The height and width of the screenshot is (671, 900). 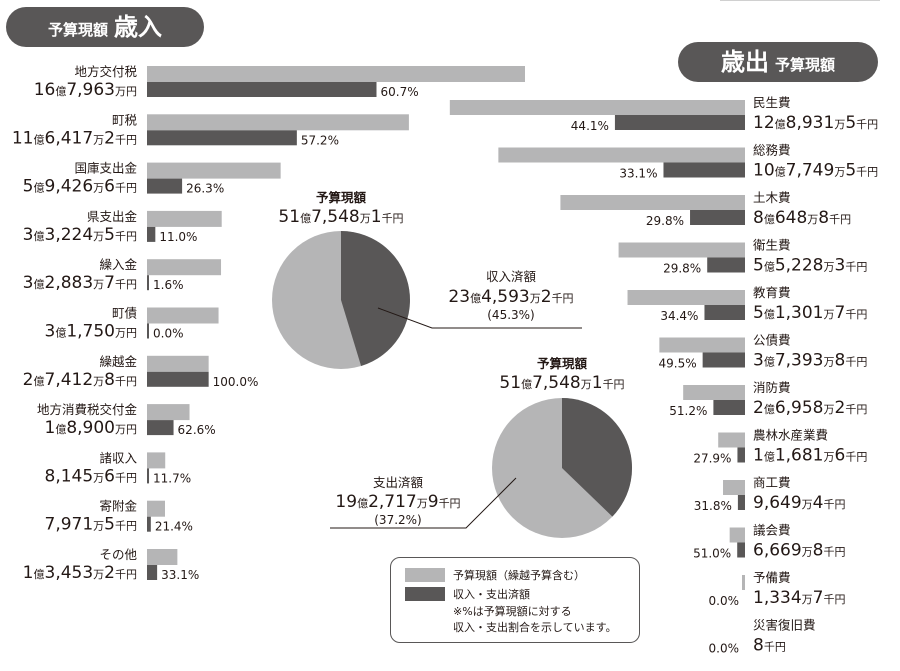 I want to click on revenue-amount-label: 3億3,224万5千円, so click(x=80, y=235).